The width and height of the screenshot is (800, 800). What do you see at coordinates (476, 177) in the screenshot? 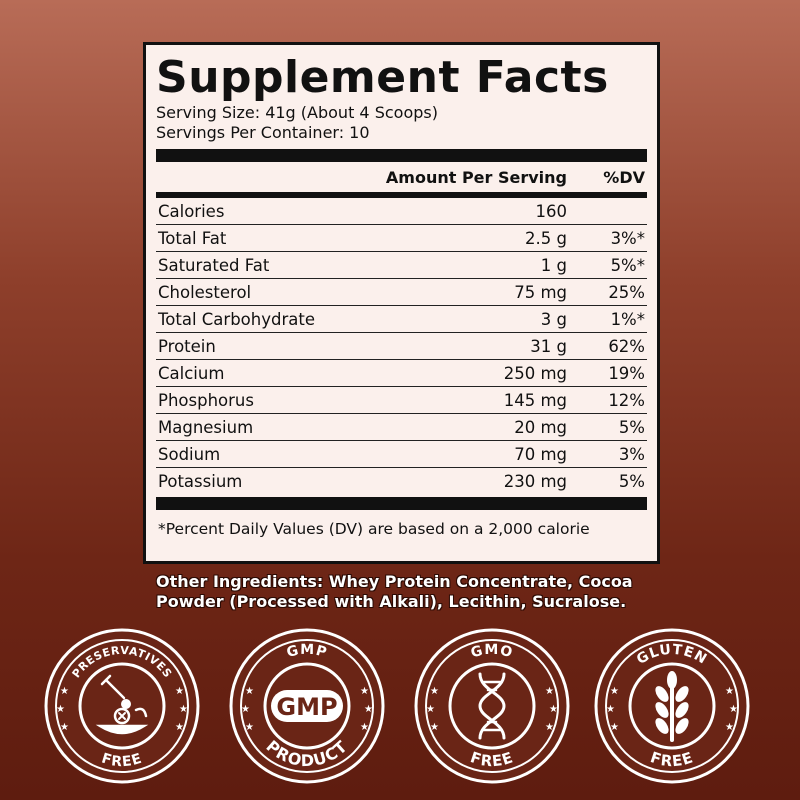
I see `header-amount: Amount Per Serving` at bounding box center [476, 177].